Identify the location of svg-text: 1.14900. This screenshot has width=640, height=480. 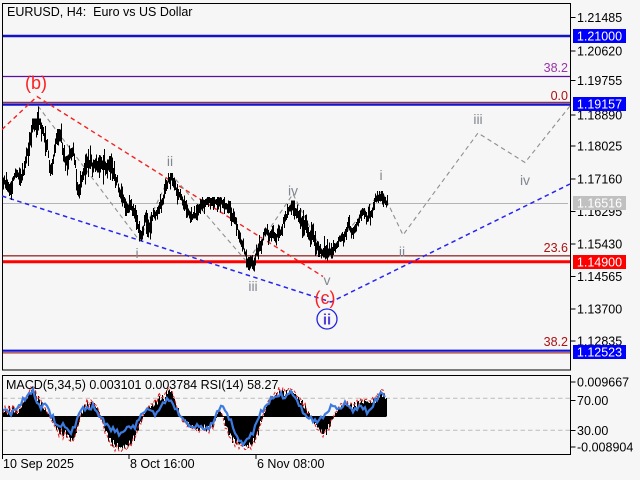
(599, 262).